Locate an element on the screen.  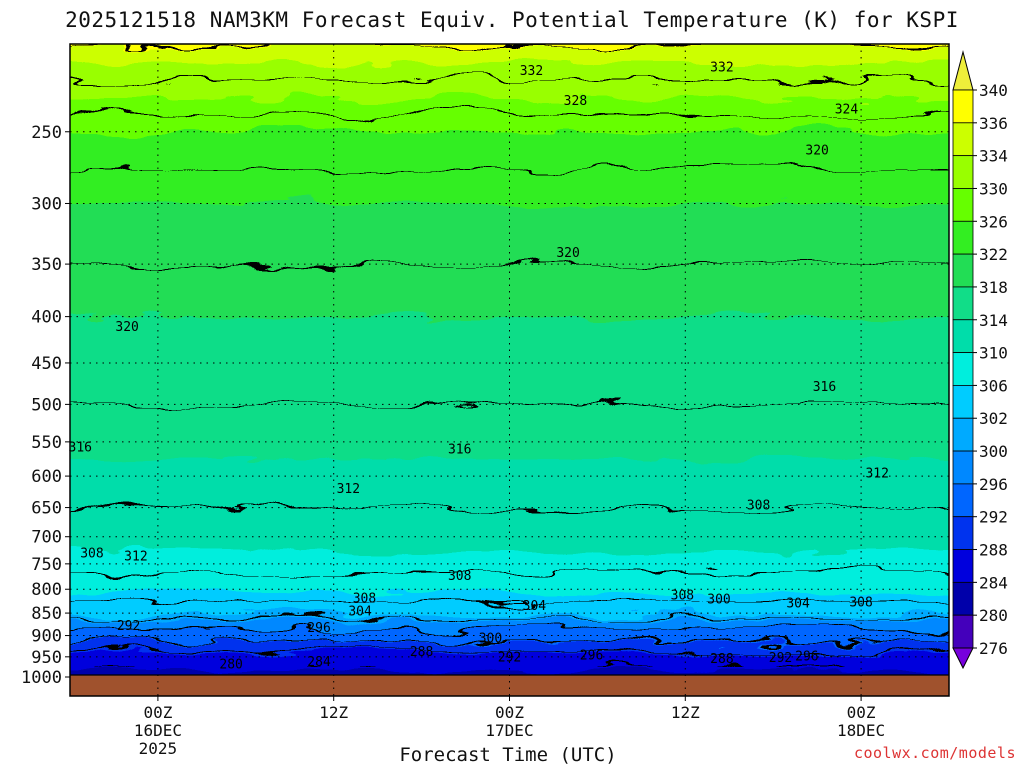
contour-label-text: 316 is located at coordinates (459, 449).